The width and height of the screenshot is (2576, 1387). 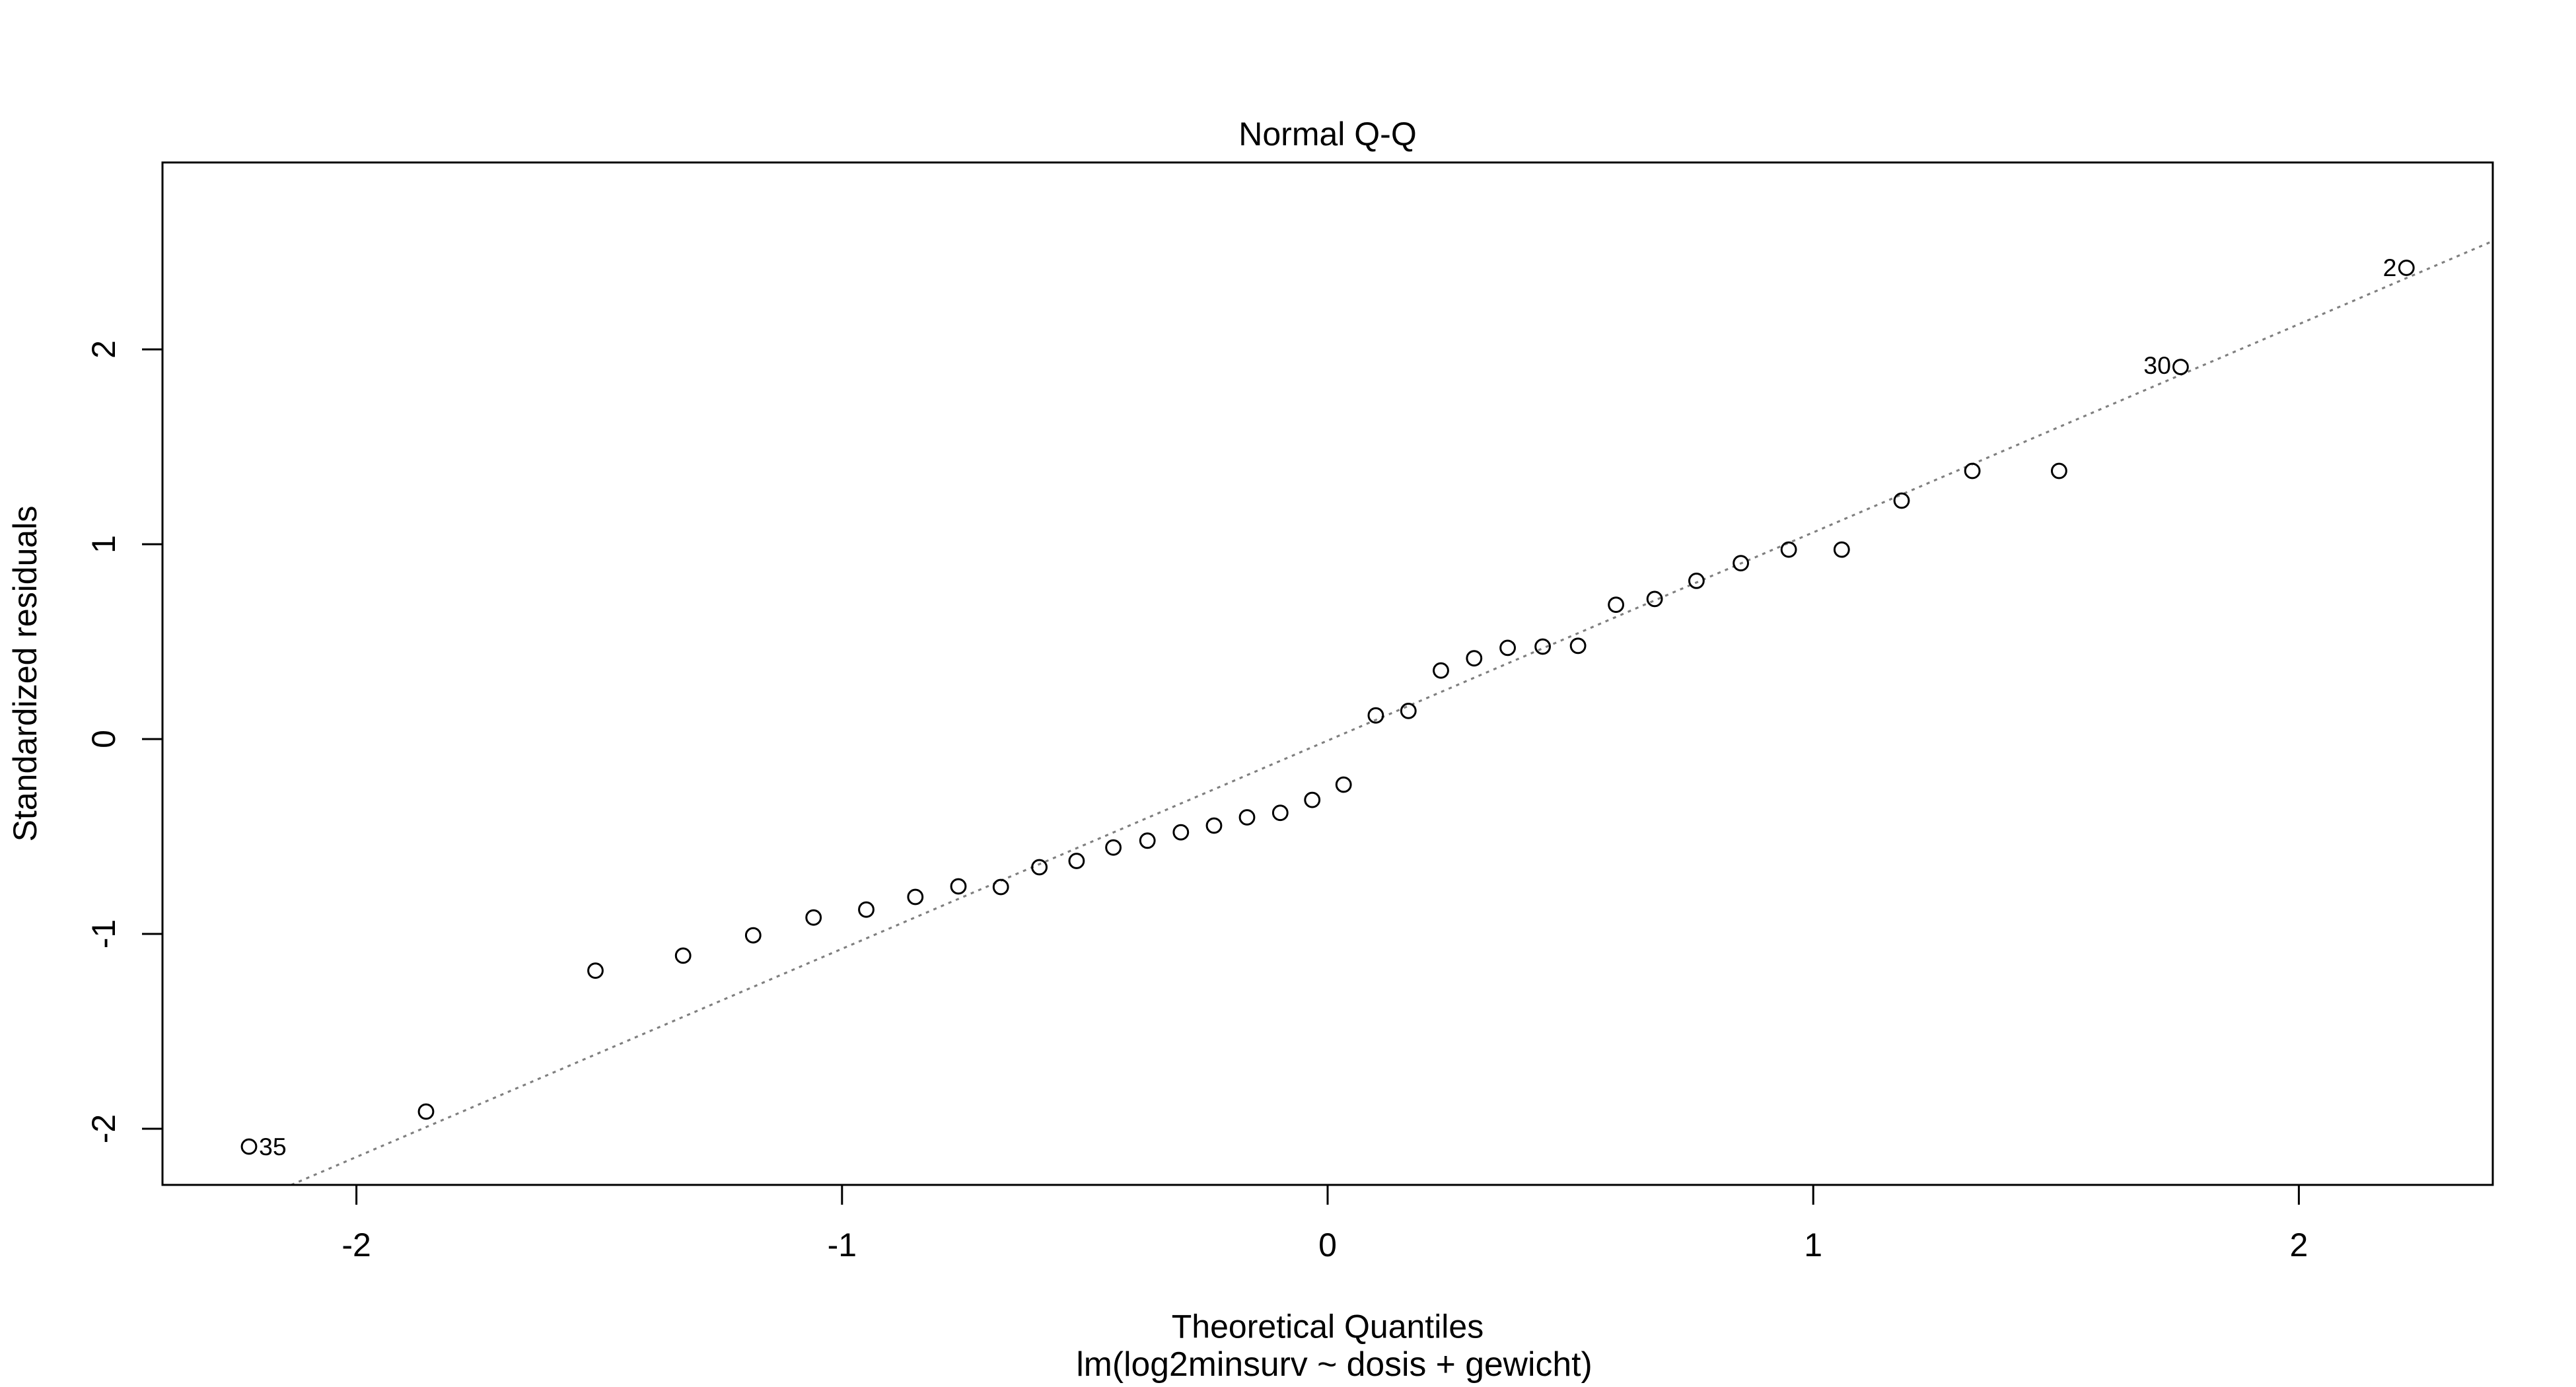 I want to click on svg-text:lm(log2minsurv ~ dosis + gewic: lm(log2minsurv ~ dosis + gewicht), so click(x=1334, y=1364).